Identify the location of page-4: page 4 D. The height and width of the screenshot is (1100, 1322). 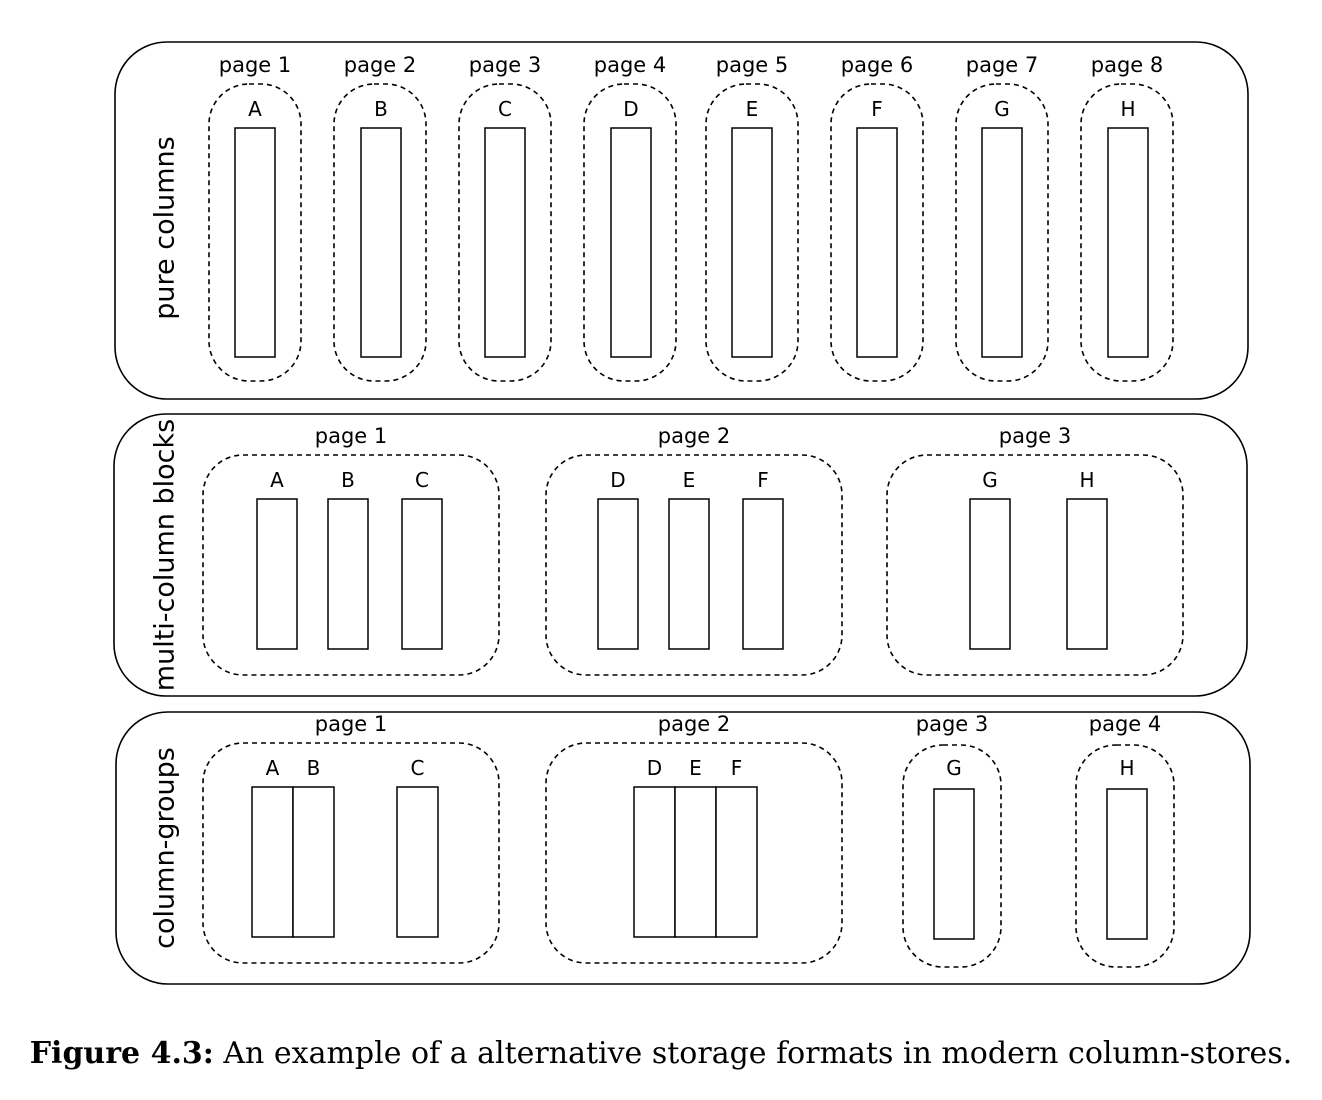
(630, 217).